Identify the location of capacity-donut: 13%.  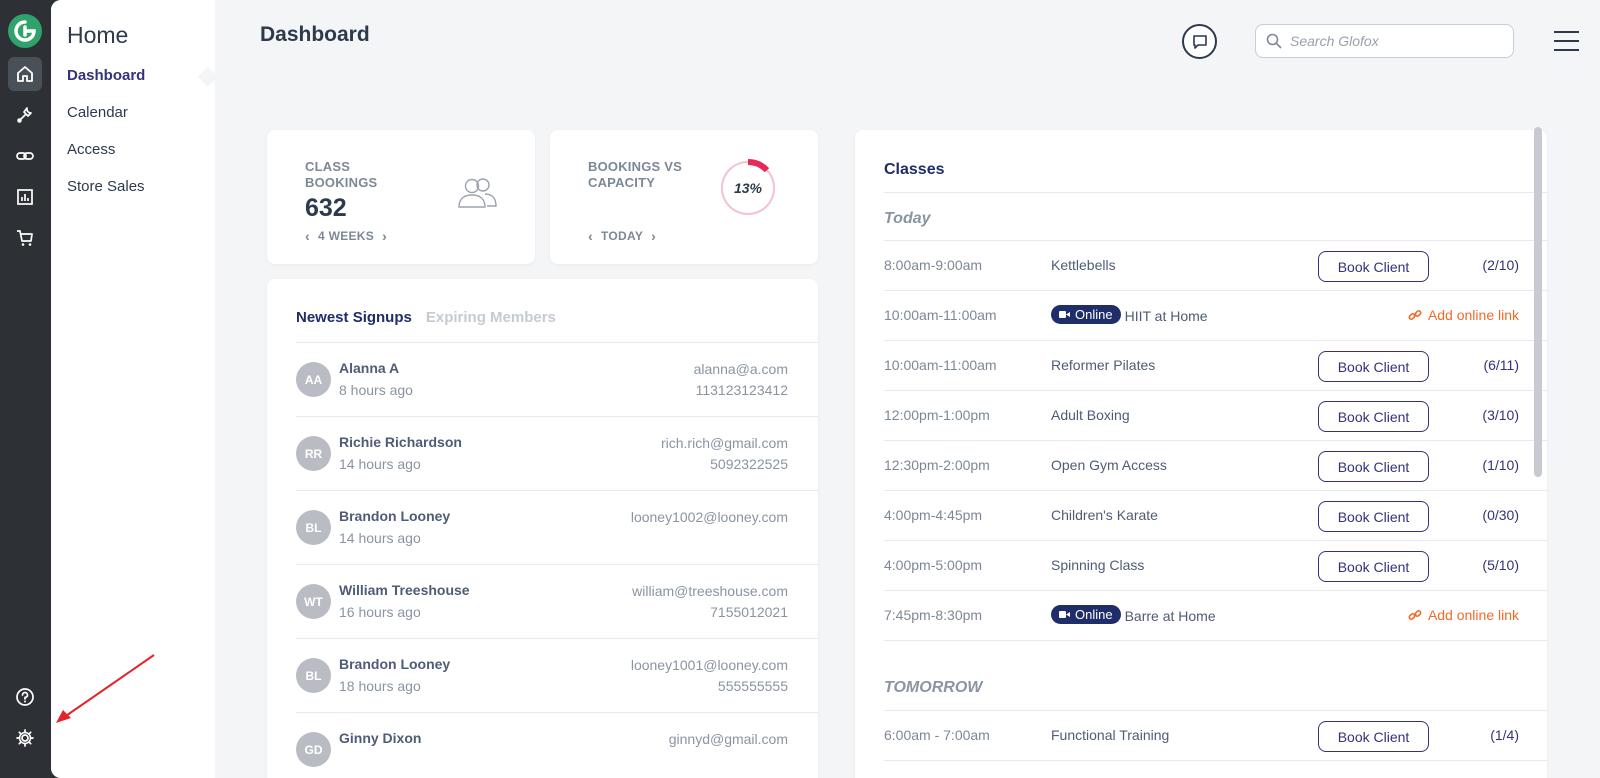
(748, 188).